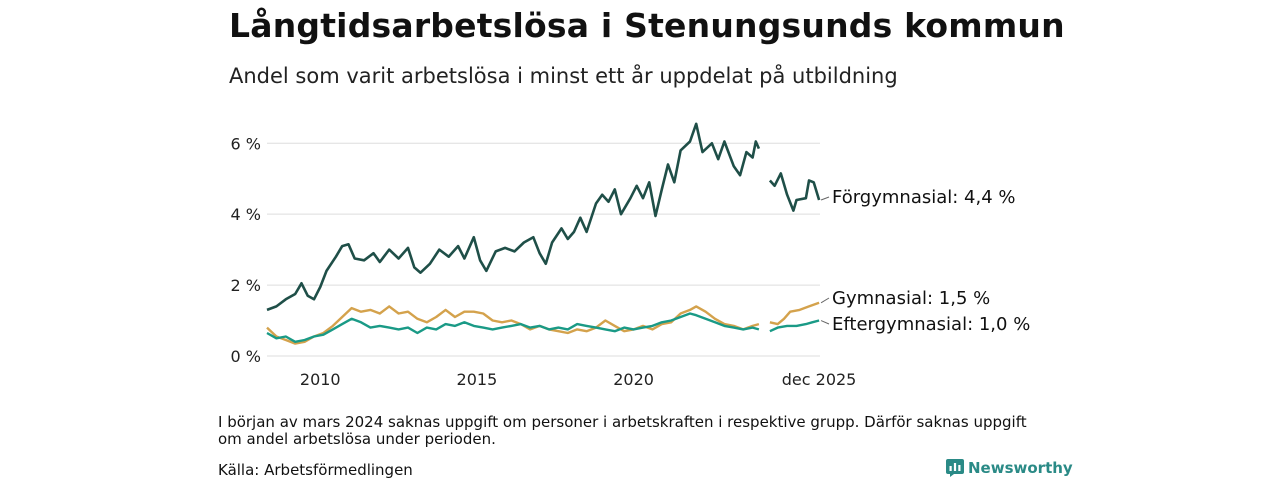 This screenshot has height=480, width=1280. What do you see at coordinates (633, 379) in the screenshot?
I see `x-tick-label: 2020` at bounding box center [633, 379].